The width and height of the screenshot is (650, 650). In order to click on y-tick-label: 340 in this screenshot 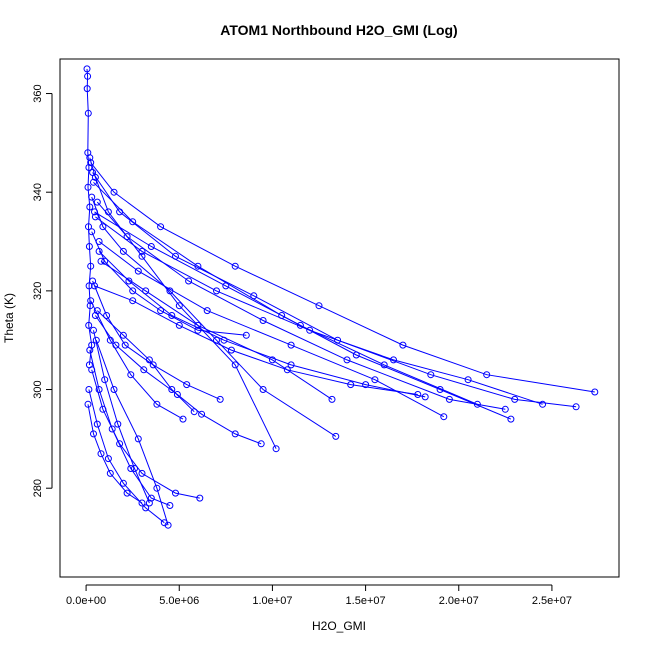, I will do `click(38, 192)`.